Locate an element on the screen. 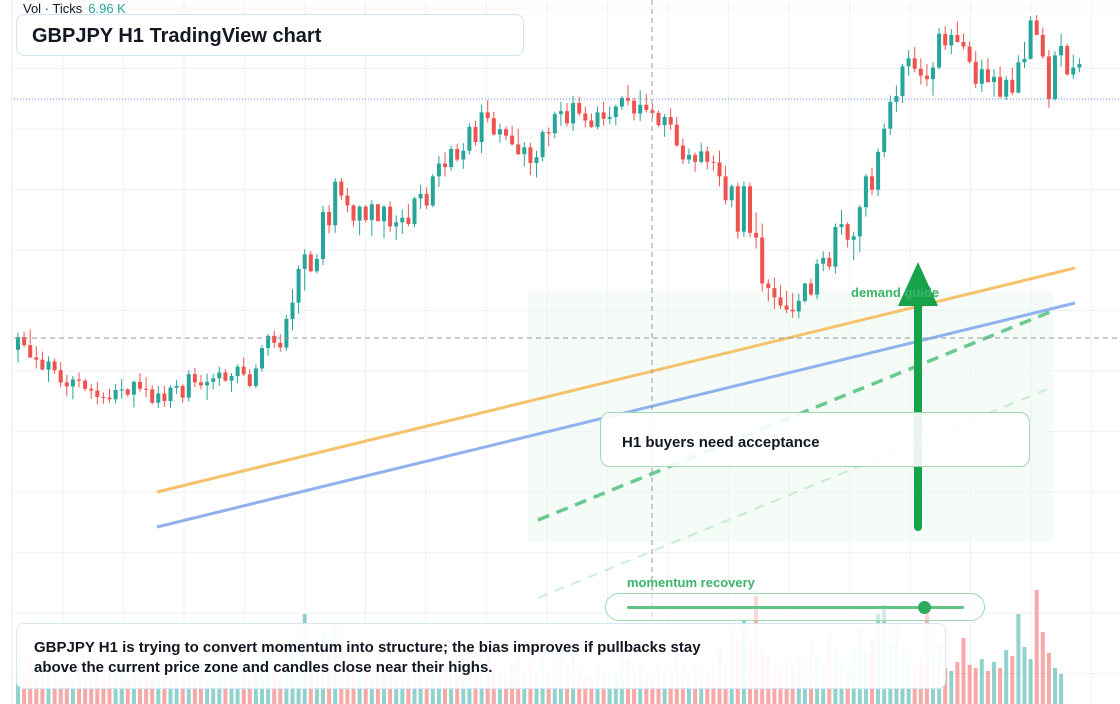 The image size is (1120, 704). momentum-slider is located at coordinates (795, 607).